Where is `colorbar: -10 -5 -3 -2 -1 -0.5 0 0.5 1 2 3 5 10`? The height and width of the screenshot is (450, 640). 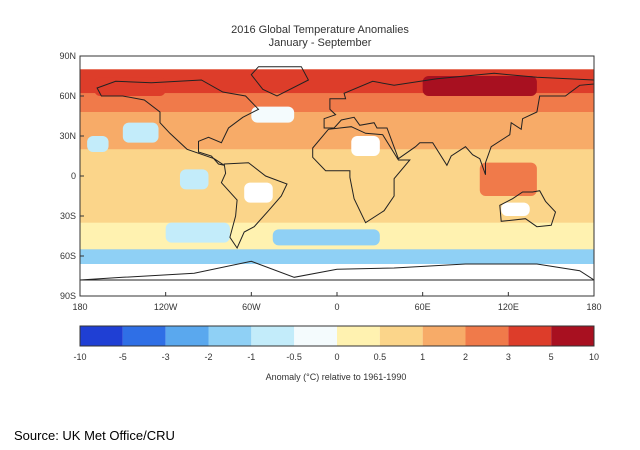
colorbar: -10 -5 -3 -2 -1 -0.5 0 0.5 1 2 3 5 10 is located at coordinates (336, 343).